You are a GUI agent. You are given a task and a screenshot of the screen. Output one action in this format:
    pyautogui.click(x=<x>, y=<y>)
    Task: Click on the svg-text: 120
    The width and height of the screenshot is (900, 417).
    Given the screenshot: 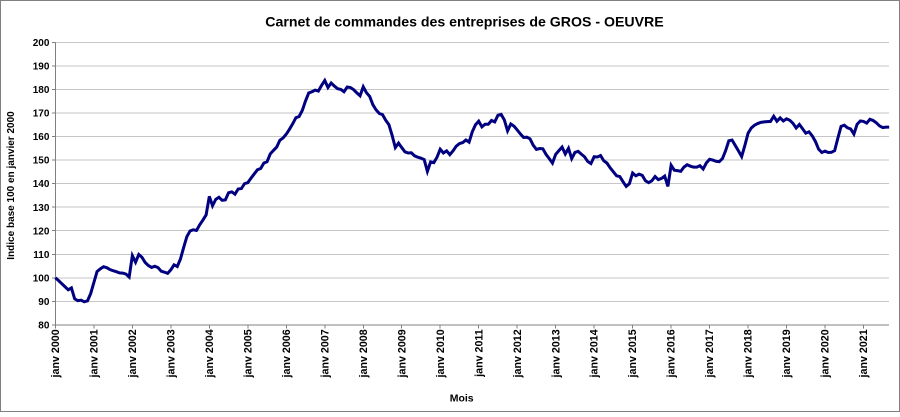 What is the action you would take?
    pyautogui.click(x=41, y=231)
    